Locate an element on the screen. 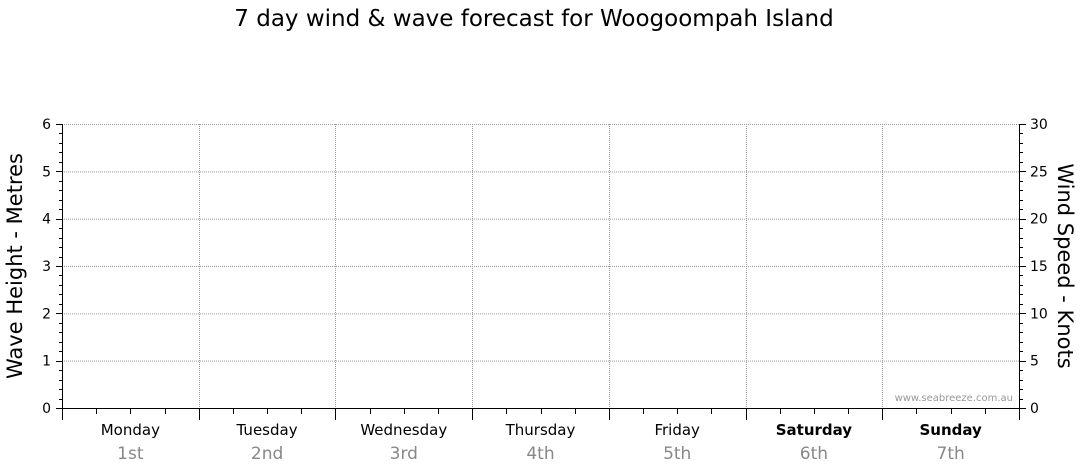 The width and height of the screenshot is (1080, 475). day-date-label: 3rd is located at coordinates (404, 454).